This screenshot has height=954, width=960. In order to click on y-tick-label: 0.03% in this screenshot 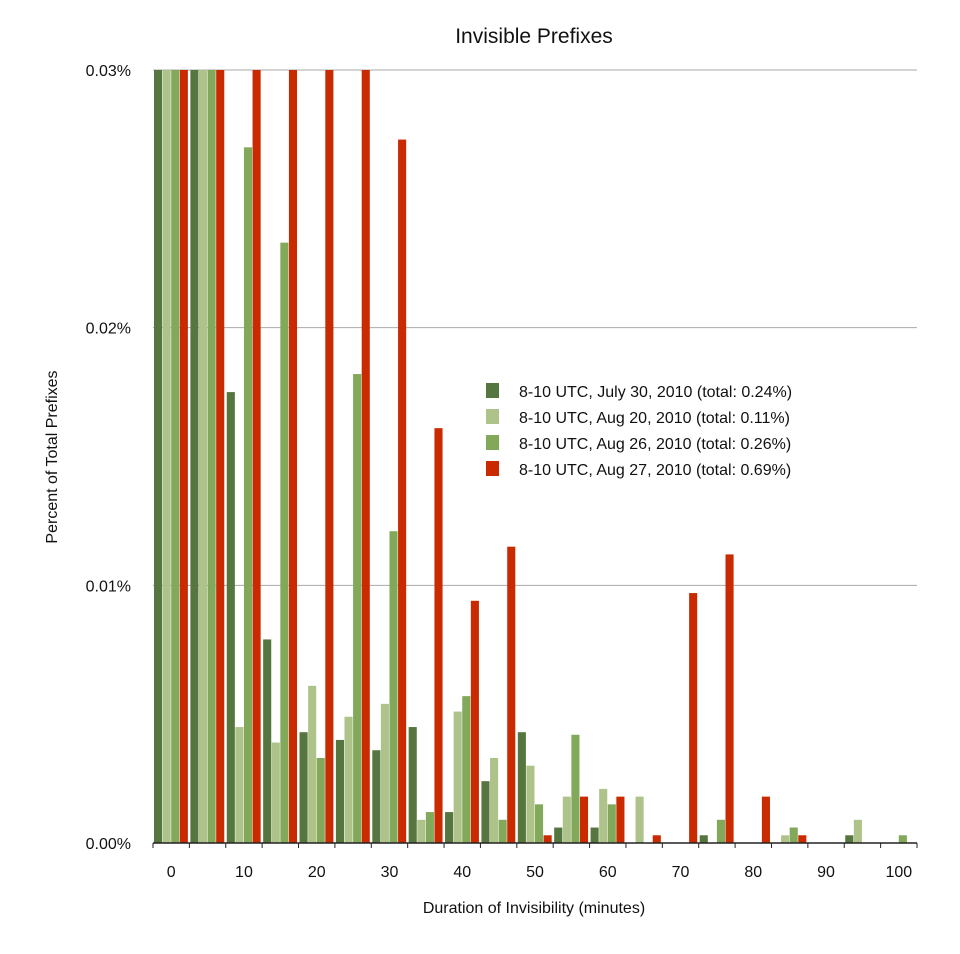, I will do `click(108, 71)`.